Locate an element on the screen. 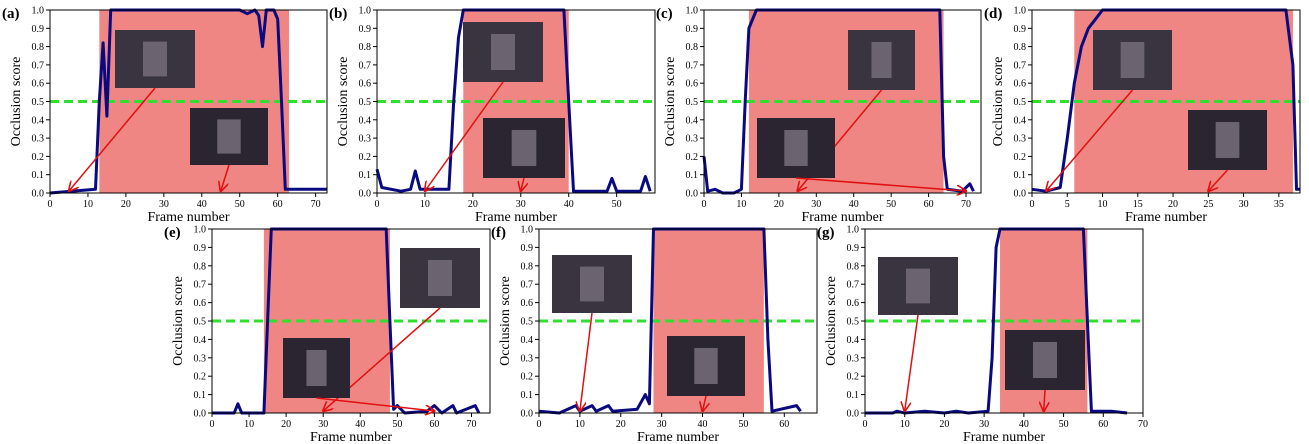 This screenshot has width=1309, height=444. x-tick-label: 35 is located at coordinates (1279, 204).